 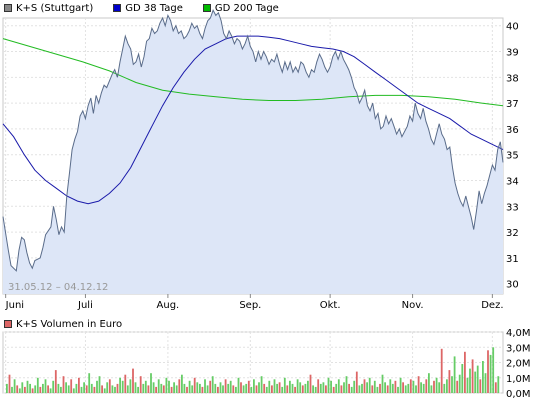 I want to click on legend-label-gd38: GD 38 Tage, so click(x=154, y=8).